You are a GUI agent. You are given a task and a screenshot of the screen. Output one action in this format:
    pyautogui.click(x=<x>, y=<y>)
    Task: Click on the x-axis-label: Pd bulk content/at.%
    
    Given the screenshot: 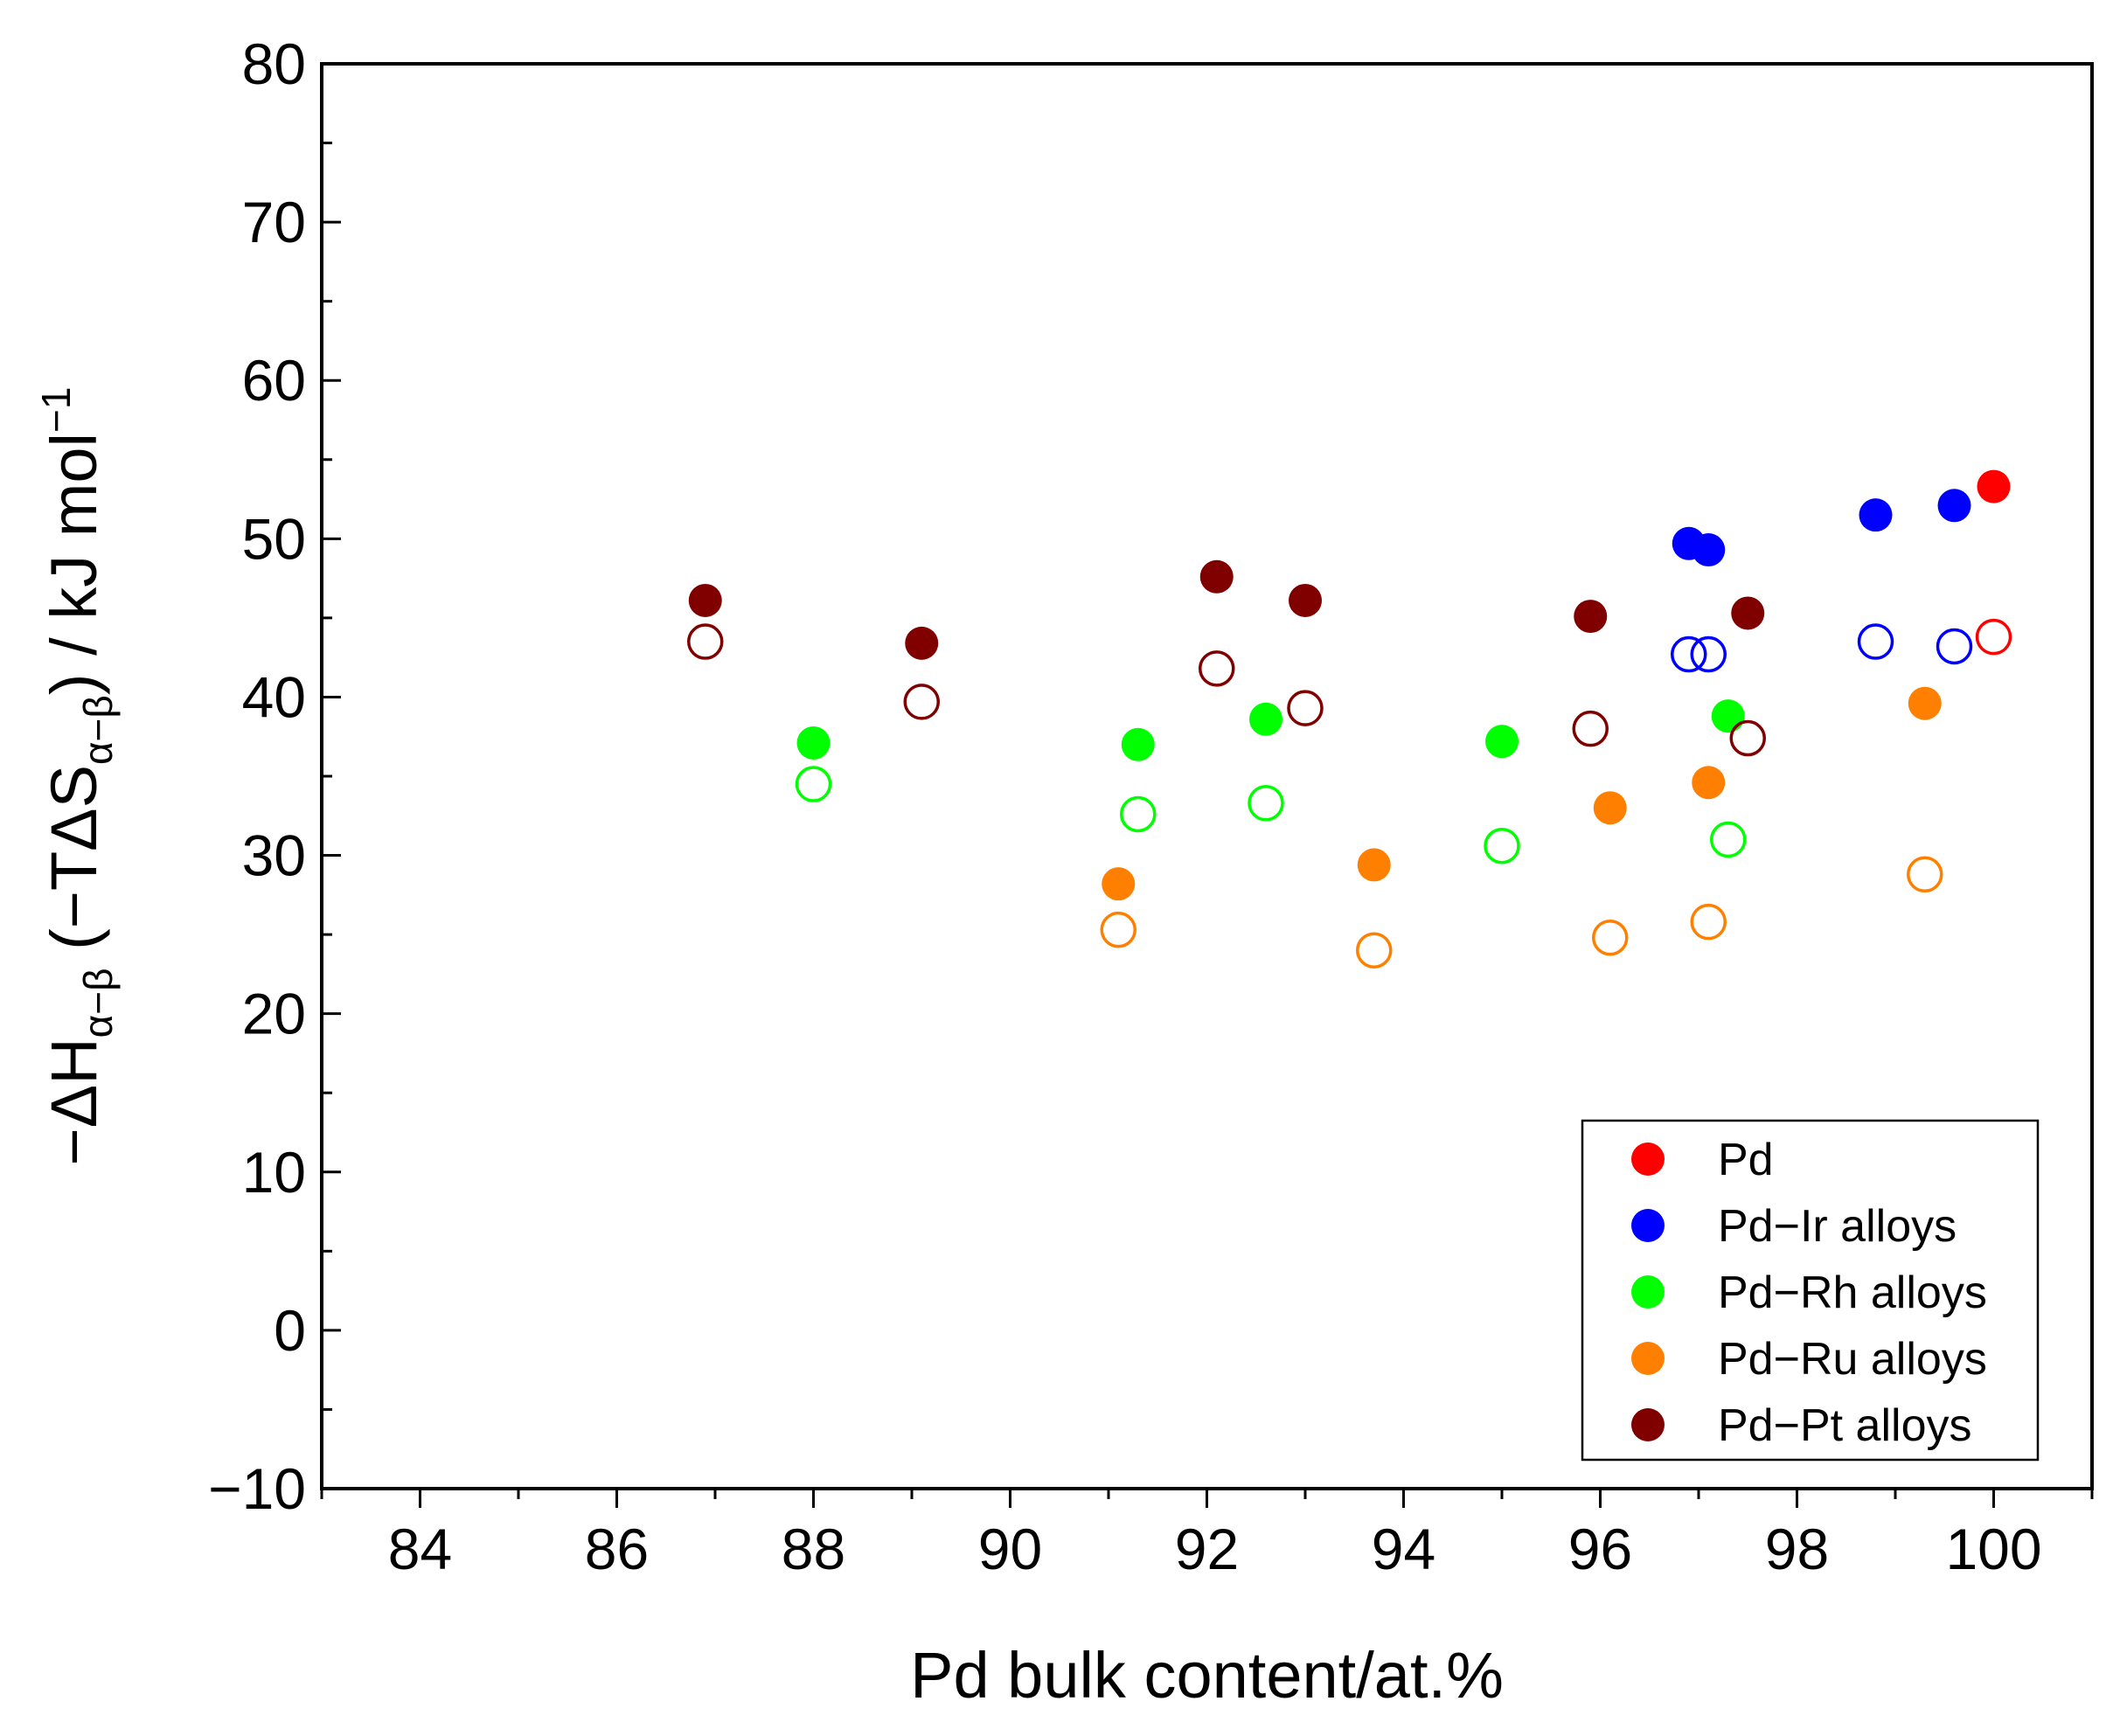 What is the action you would take?
    pyautogui.click(x=1207, y=1675)
    